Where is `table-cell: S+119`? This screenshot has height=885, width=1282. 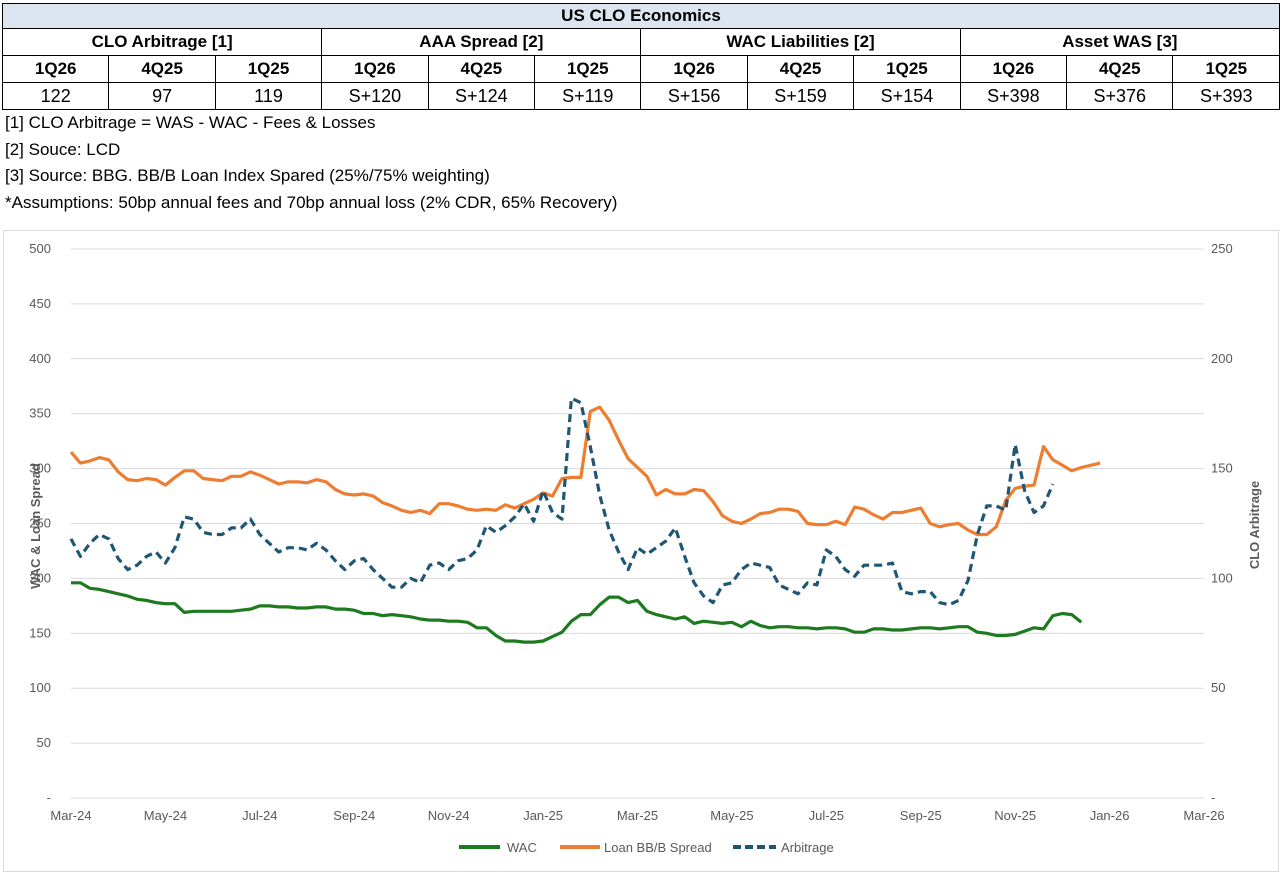
table-cell: S+119 is located at coordinates (588, 96).